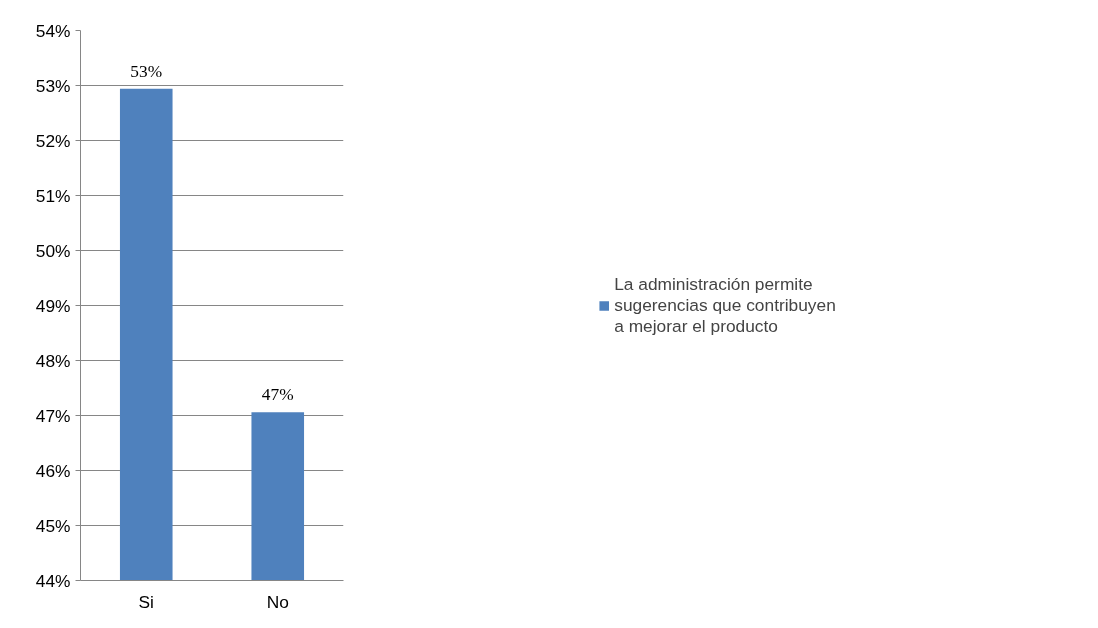 This screenshot has width=1098, height=628. Describe the element at coordinates (53, 470) in the screenshot. I see `y-tick-label: 46%` at that location.